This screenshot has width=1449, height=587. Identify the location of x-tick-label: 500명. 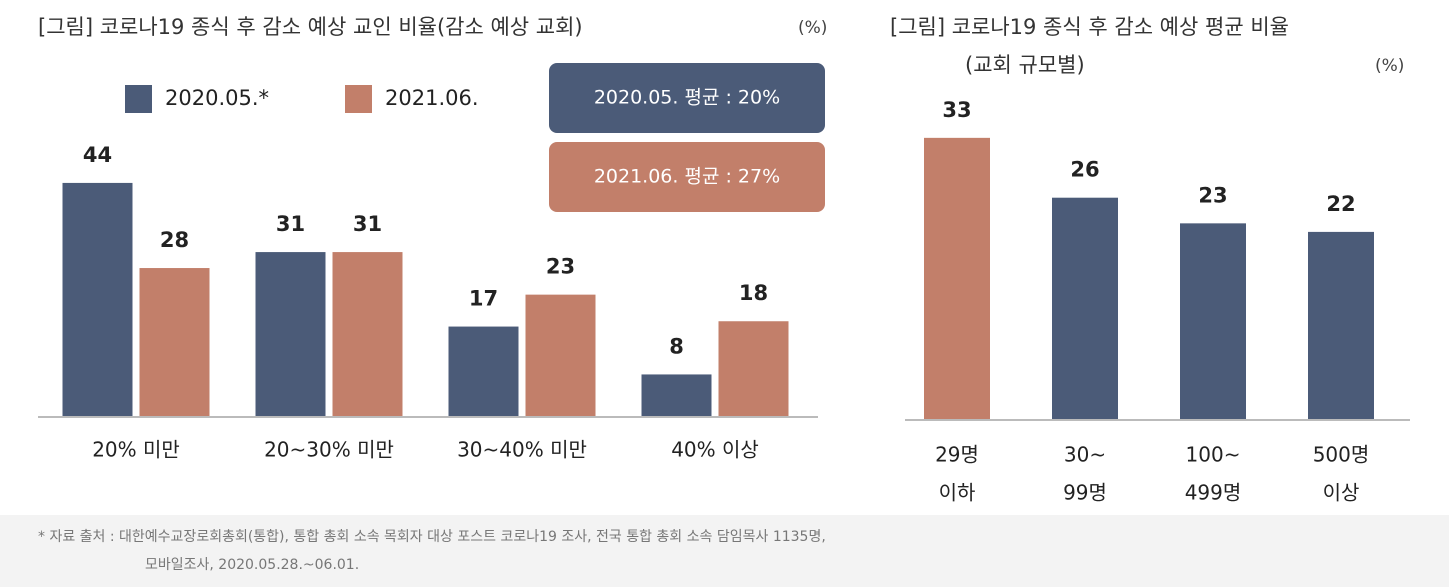
(1341, 455).